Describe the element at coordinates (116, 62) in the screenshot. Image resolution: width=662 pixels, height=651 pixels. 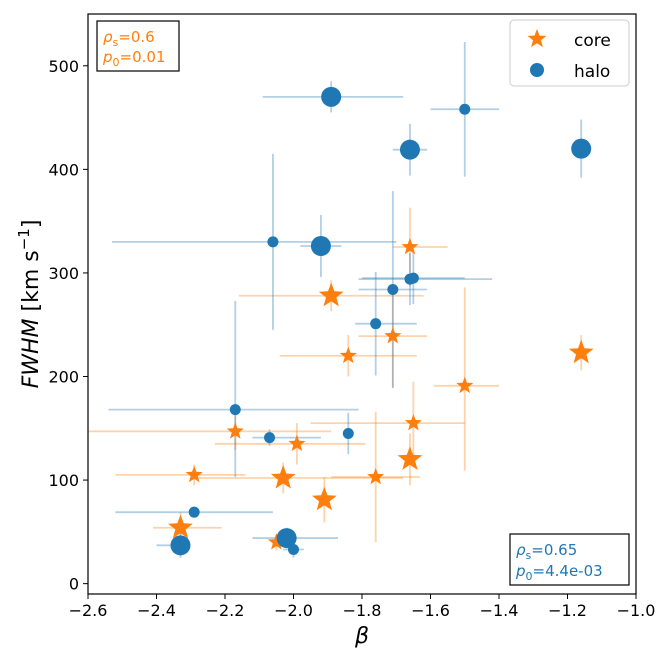
I see `core-p-sub: 0` at that location.